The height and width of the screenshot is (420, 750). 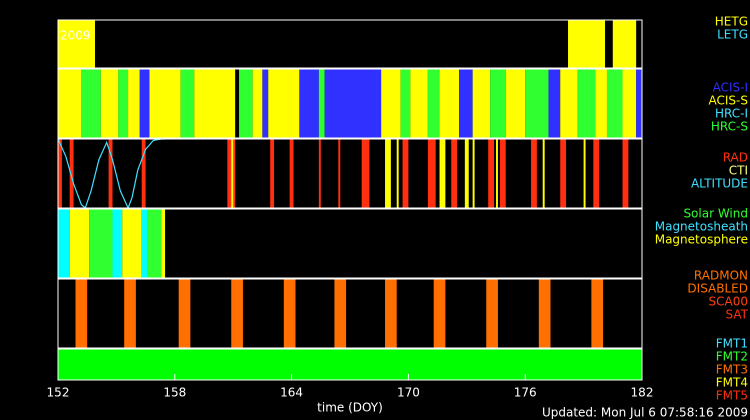 I want to click on legend-entry: FMT1, so click(x=732, y=344).